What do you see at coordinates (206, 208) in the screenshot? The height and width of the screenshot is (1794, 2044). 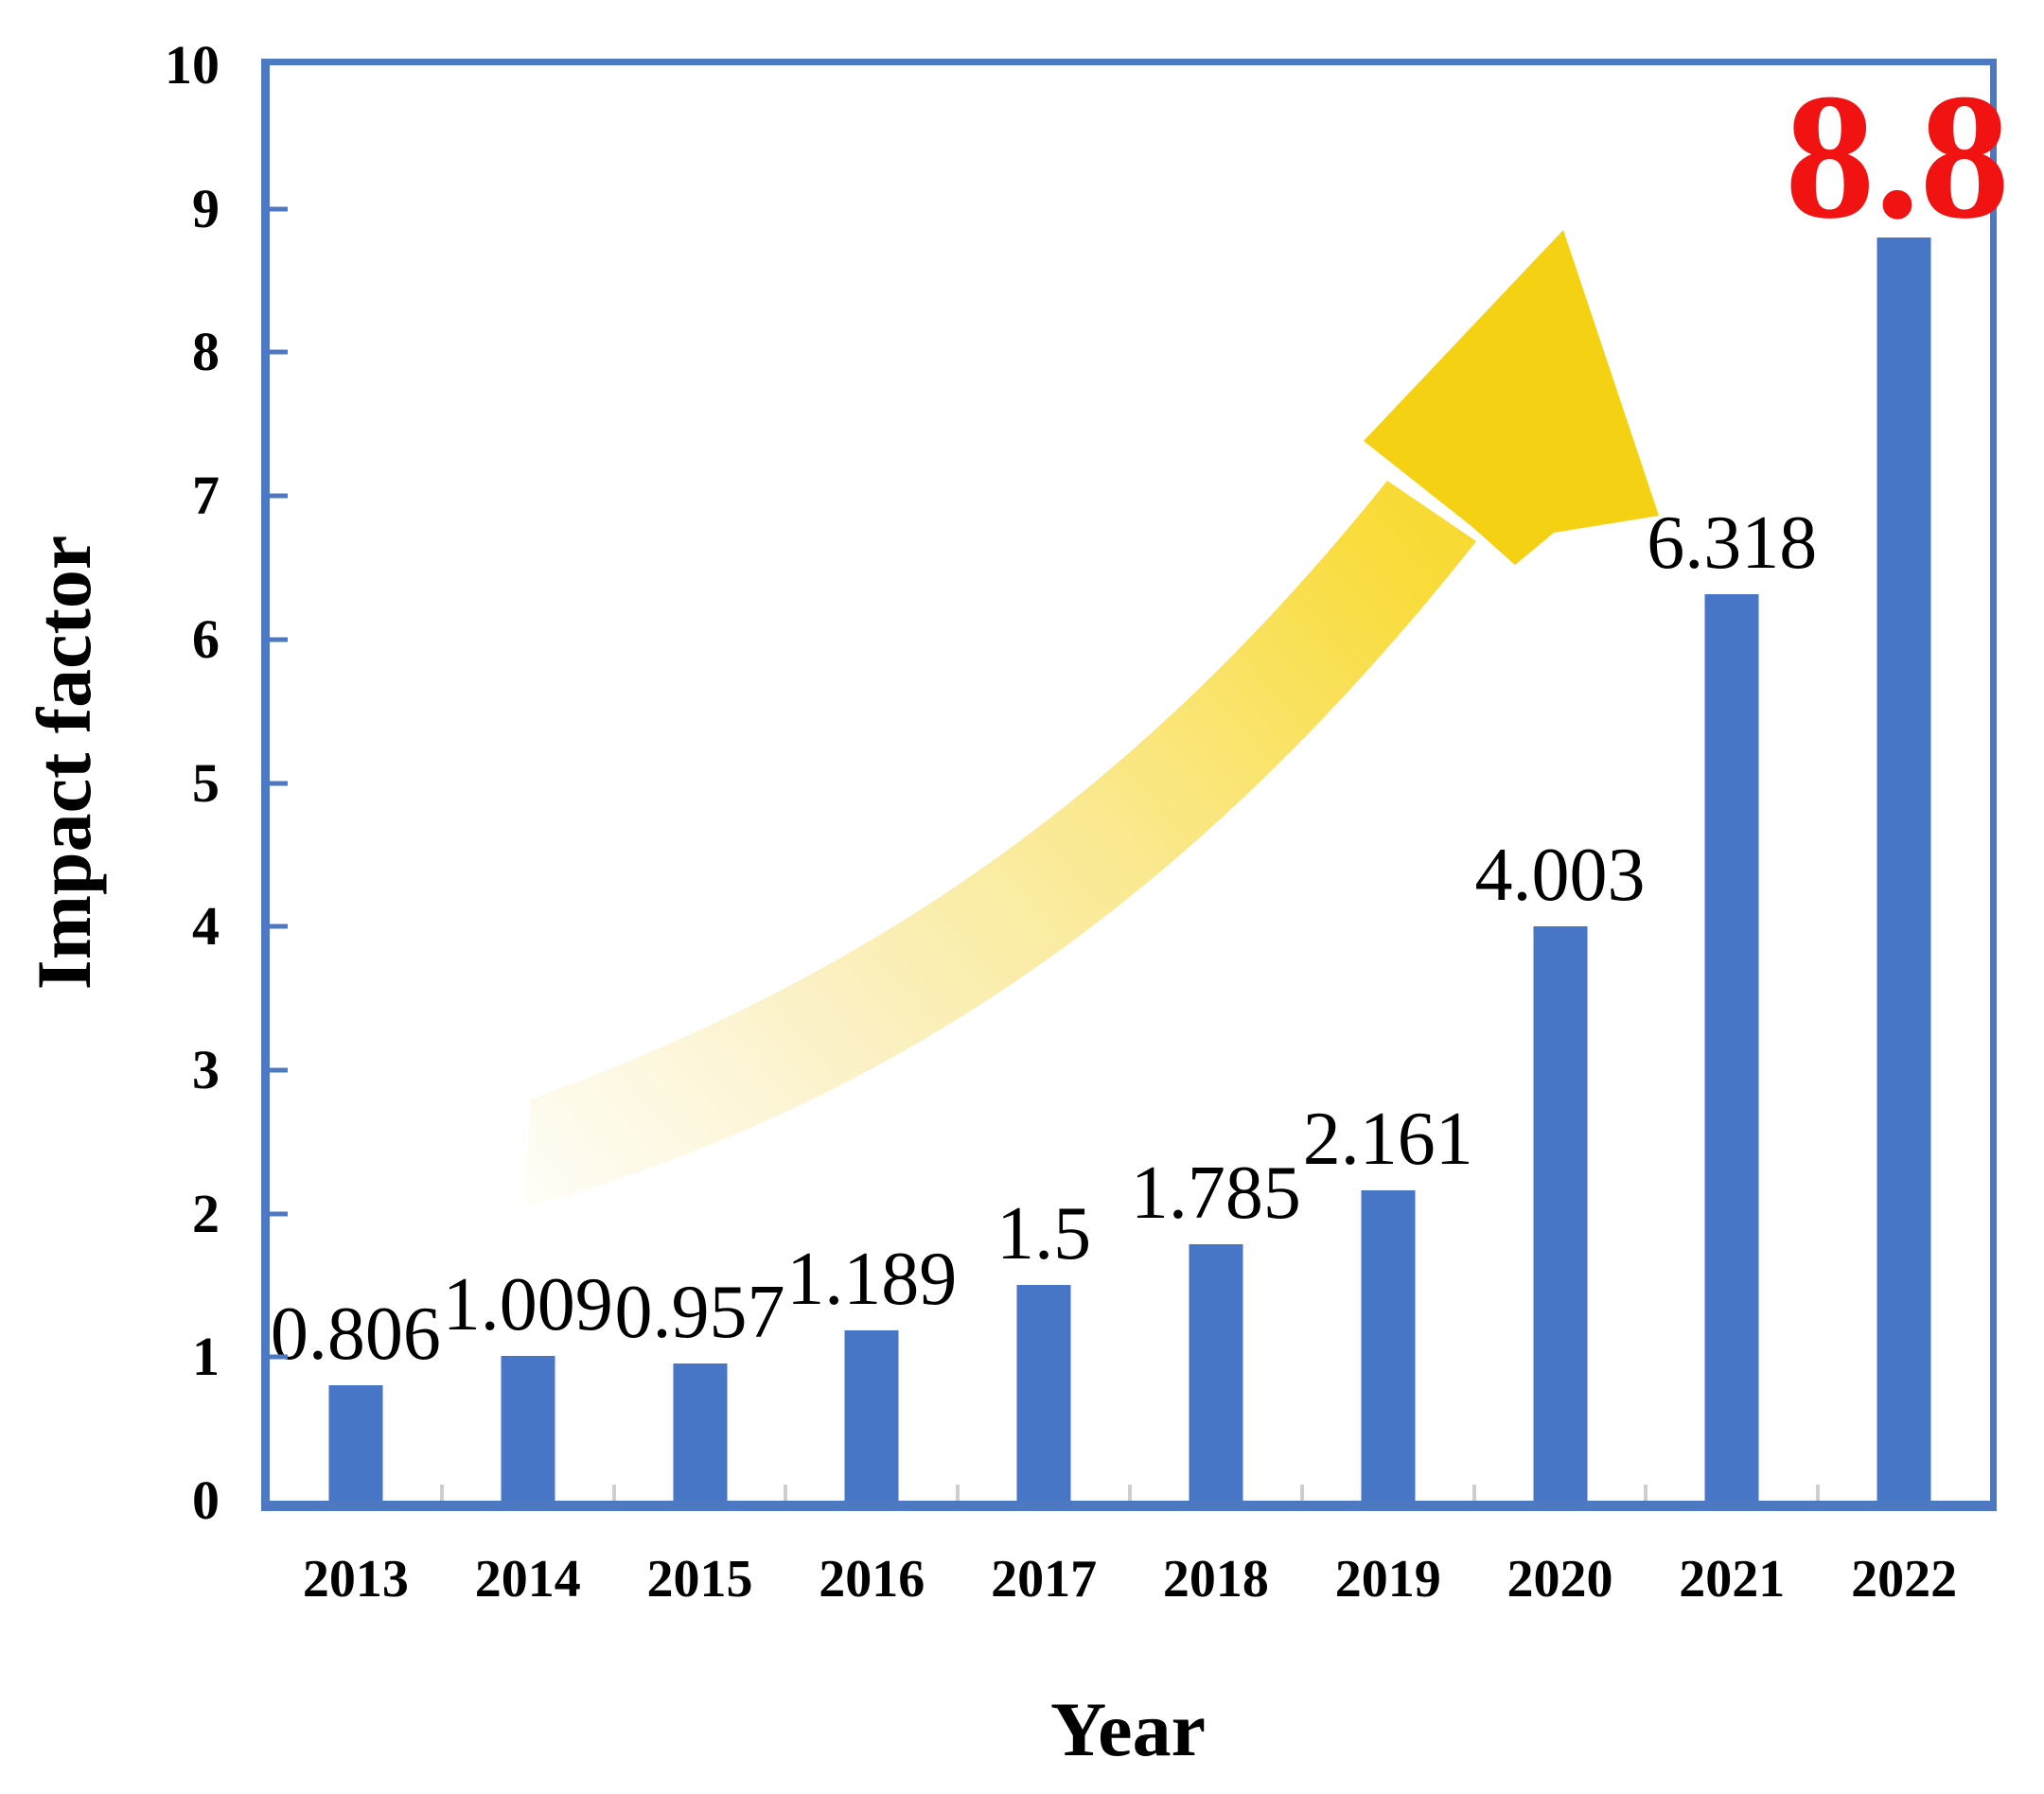 I see `y-tick-label-9: 9` at bounding box center [206, 208].